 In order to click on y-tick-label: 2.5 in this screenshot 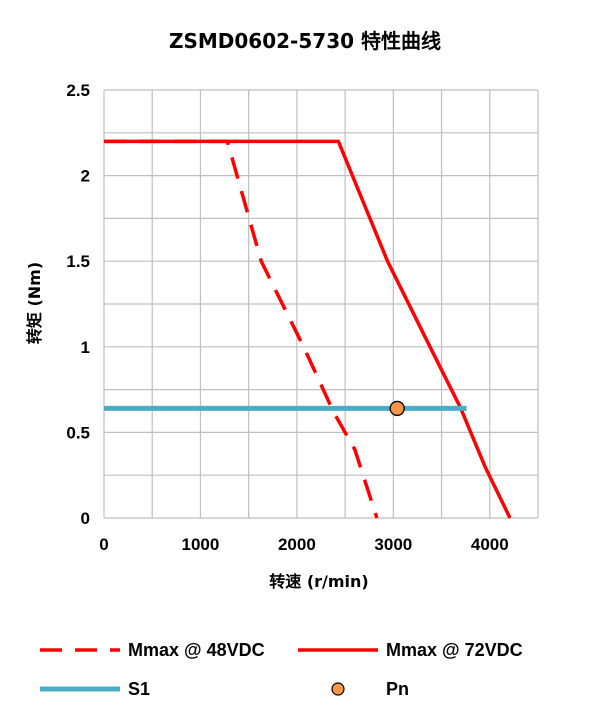, I will do `click(78, 90)`.